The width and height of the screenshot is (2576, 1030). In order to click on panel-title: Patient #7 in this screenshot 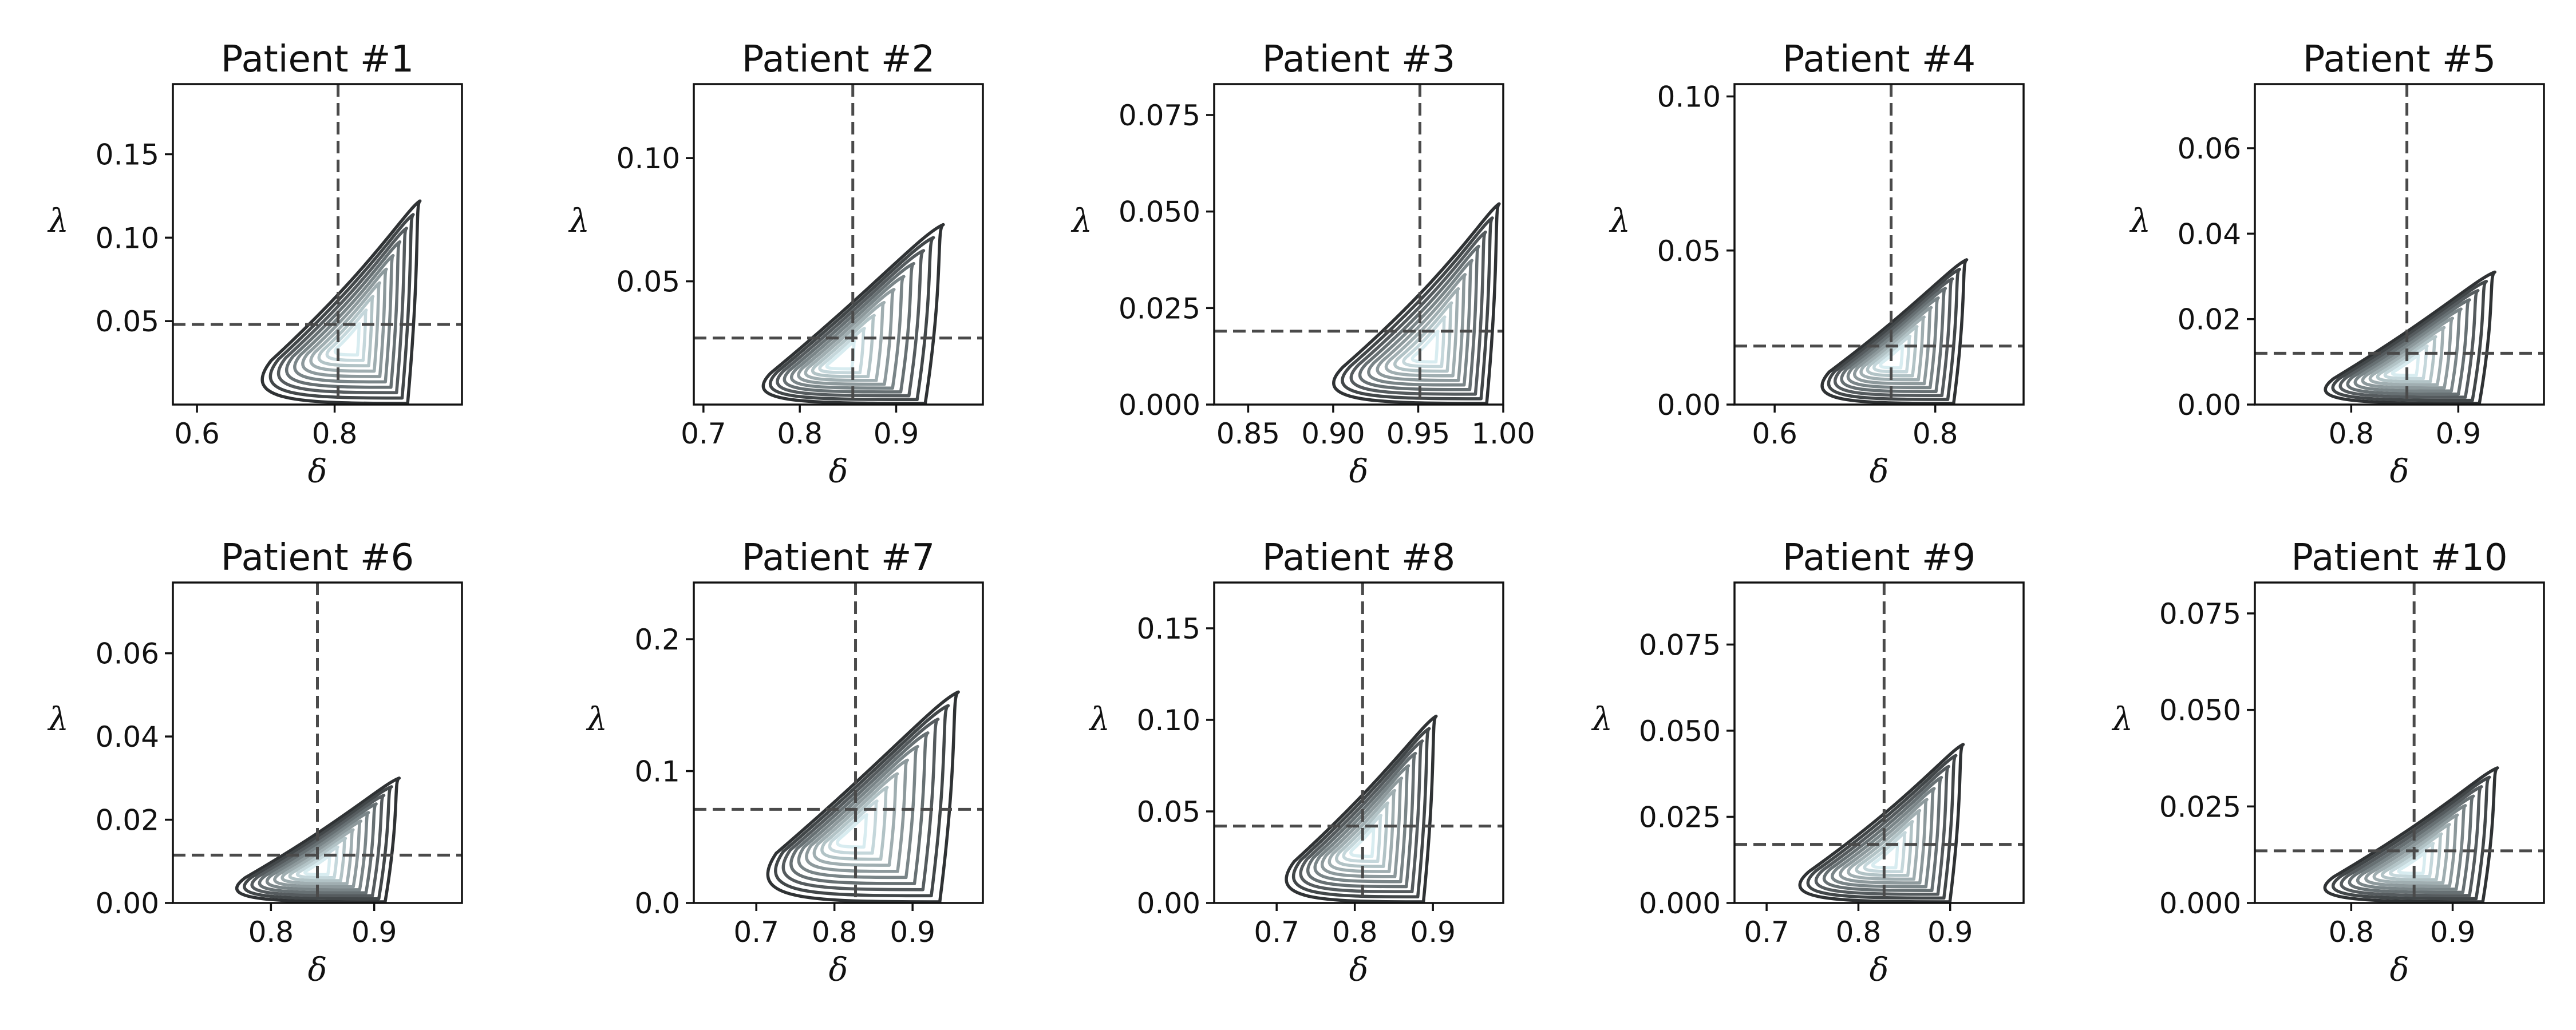, I will do `click(838, 558)`.